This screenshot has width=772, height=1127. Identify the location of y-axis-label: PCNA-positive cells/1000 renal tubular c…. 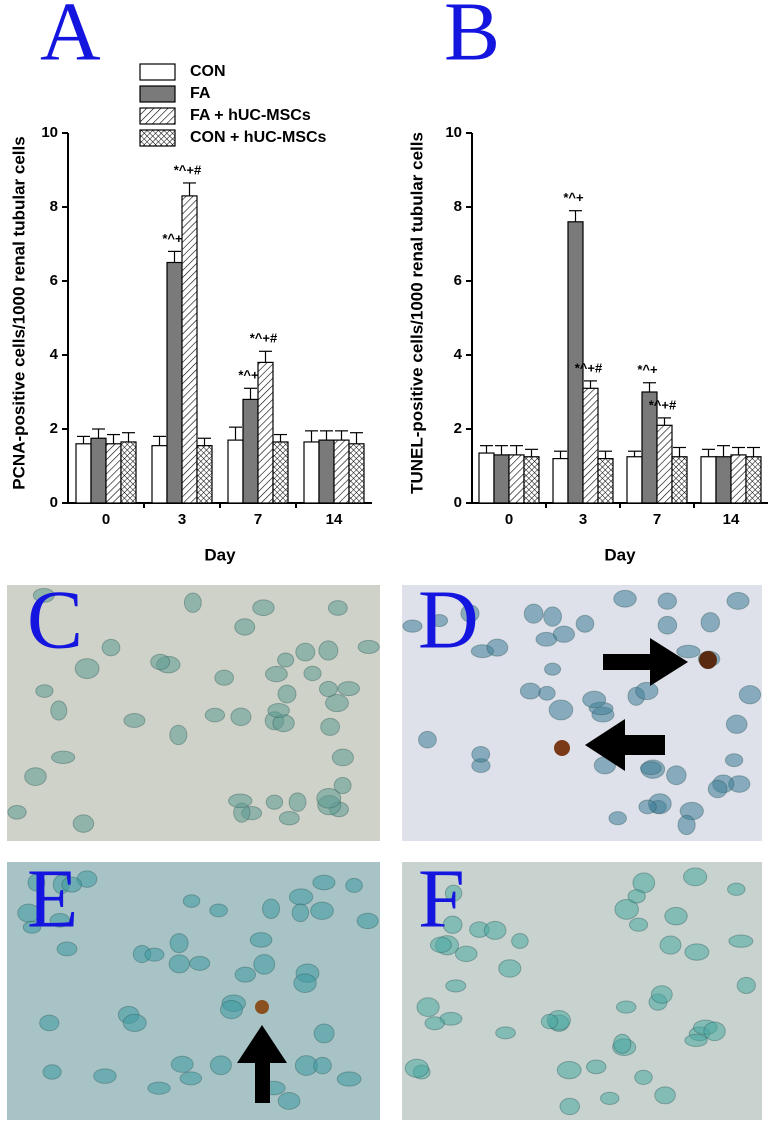
(18, 312).